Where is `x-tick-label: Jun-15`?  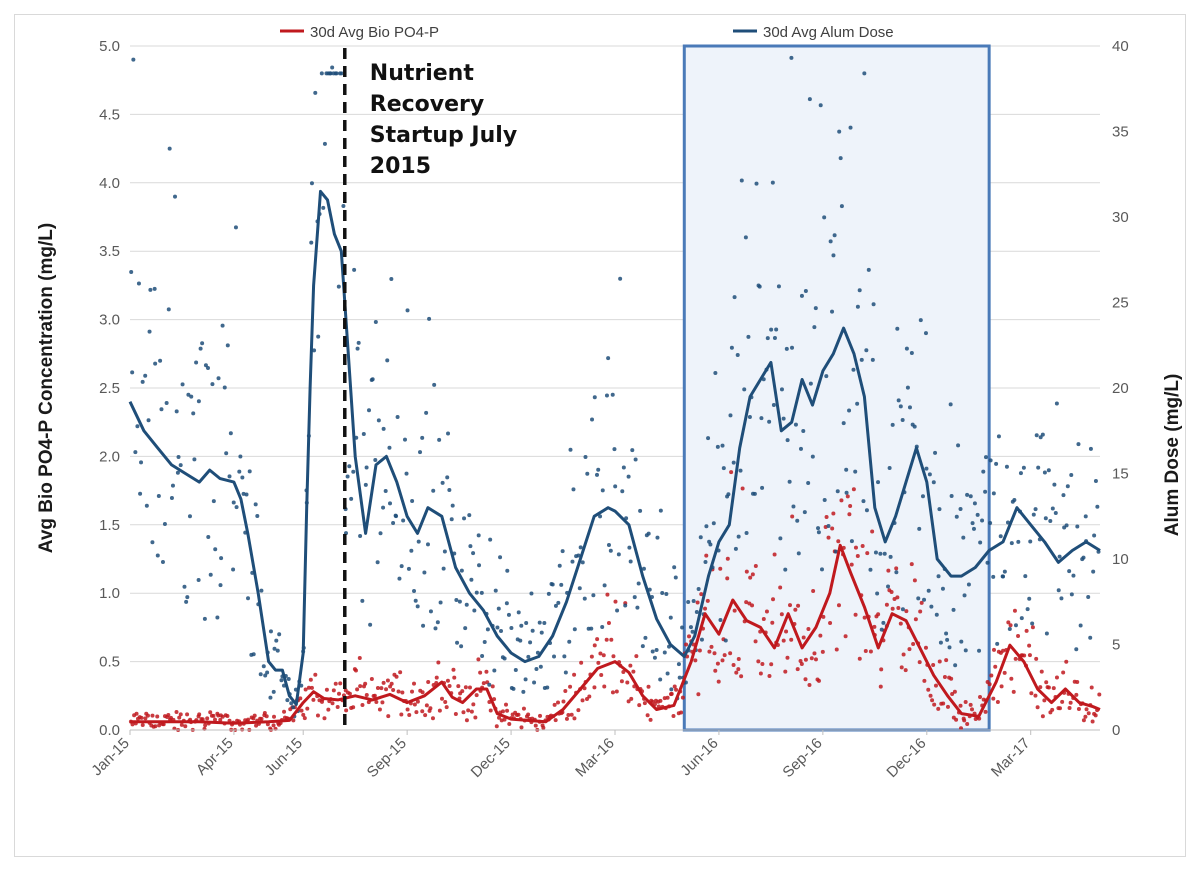 x-tick-label: Jun-15 is located at coordinates (284, 757).